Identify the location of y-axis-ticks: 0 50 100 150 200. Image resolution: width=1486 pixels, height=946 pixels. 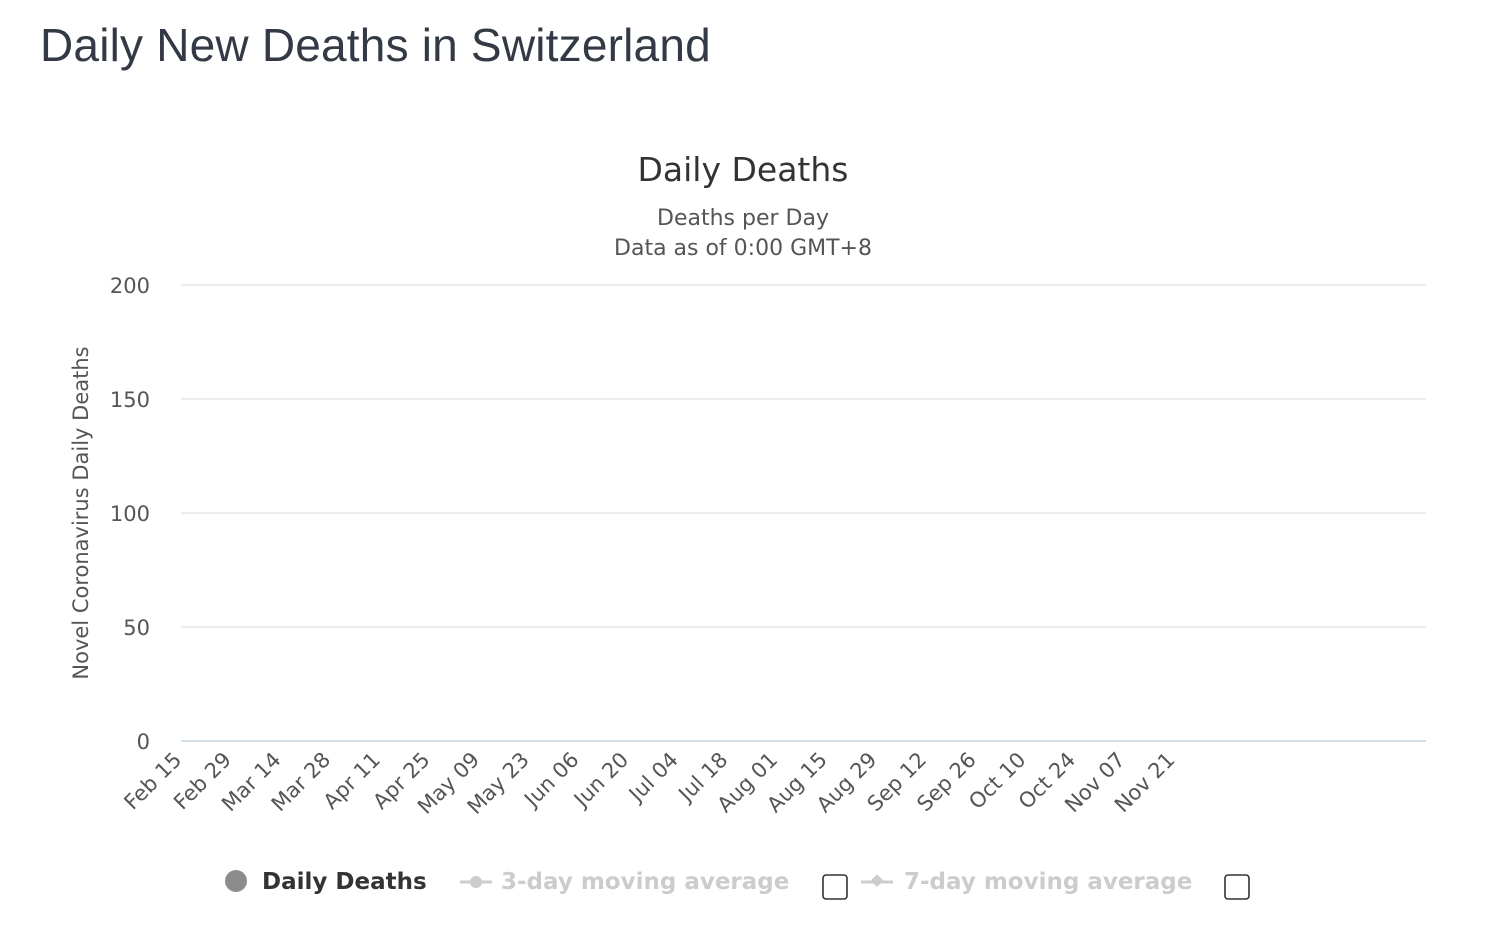
(130, 514).